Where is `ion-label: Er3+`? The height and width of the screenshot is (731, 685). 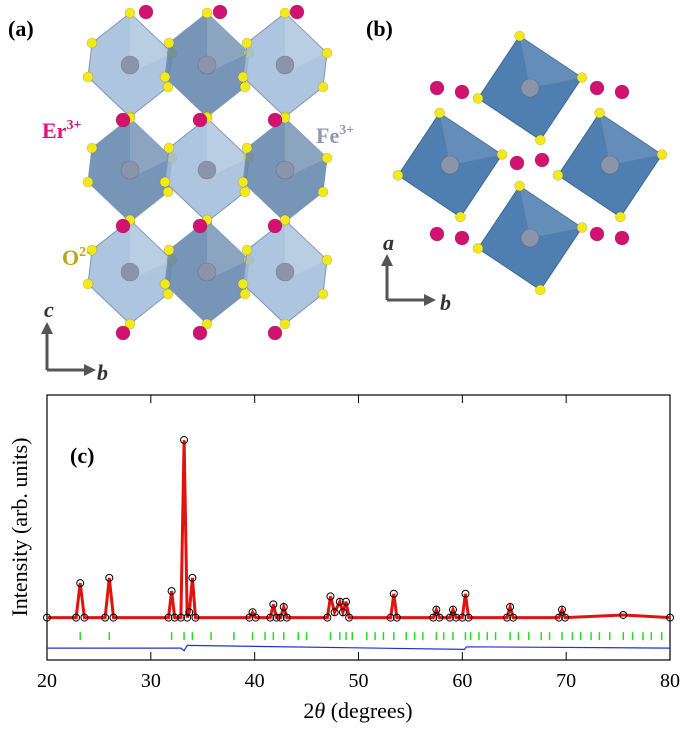 ion-label: Er3+ is located at coordinates (61, 130).